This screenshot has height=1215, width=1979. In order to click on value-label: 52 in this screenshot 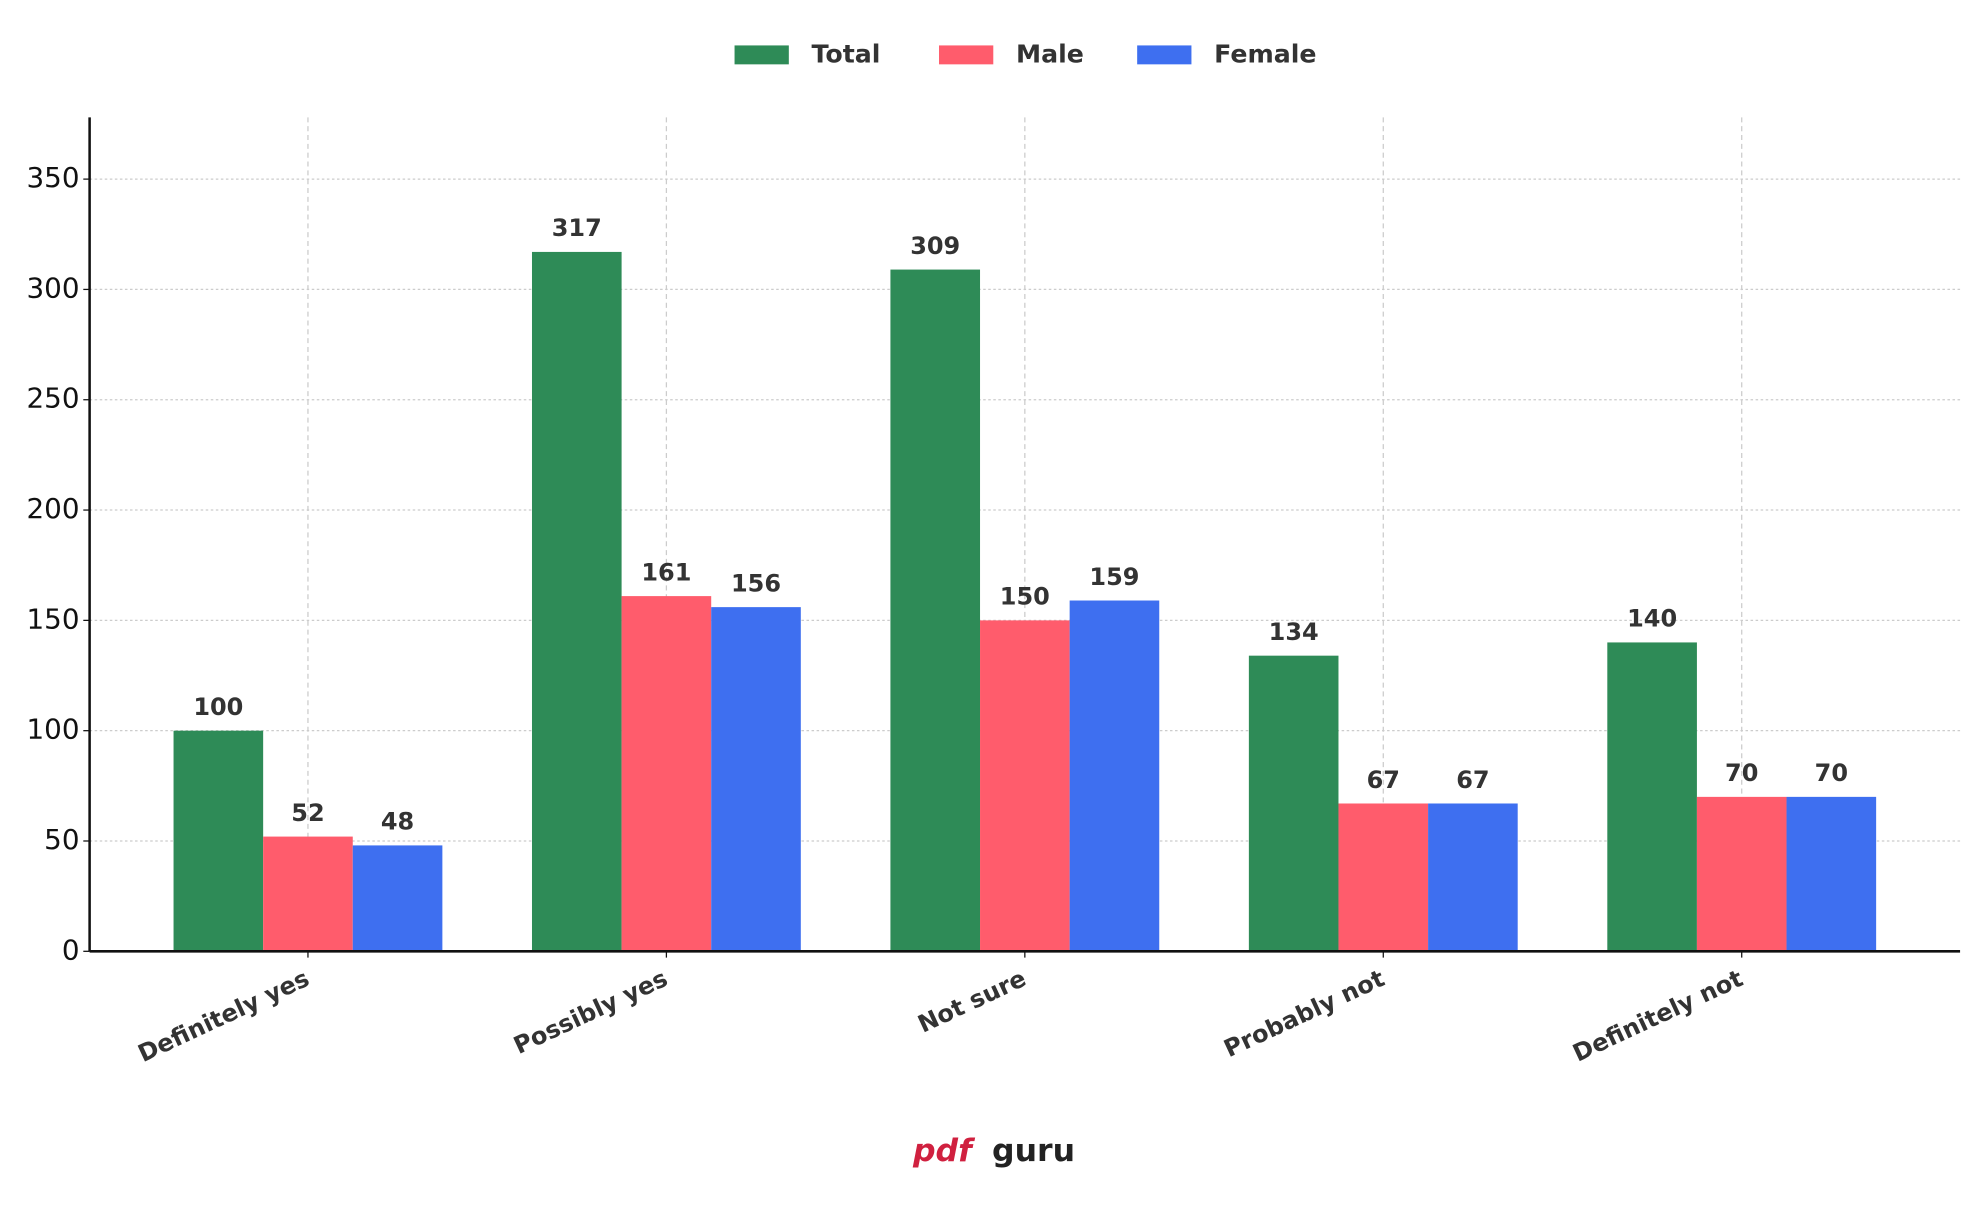, I will do `click(307, 813)`.